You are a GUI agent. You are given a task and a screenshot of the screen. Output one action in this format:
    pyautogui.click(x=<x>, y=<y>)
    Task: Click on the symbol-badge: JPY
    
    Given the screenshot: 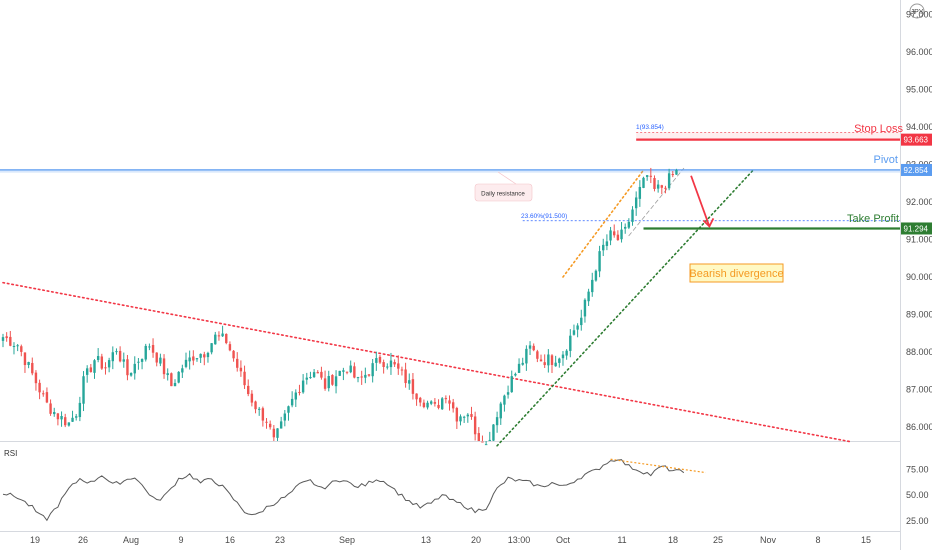 What is the action you would take?
    pyautogui.click(x=917, y=11)
    